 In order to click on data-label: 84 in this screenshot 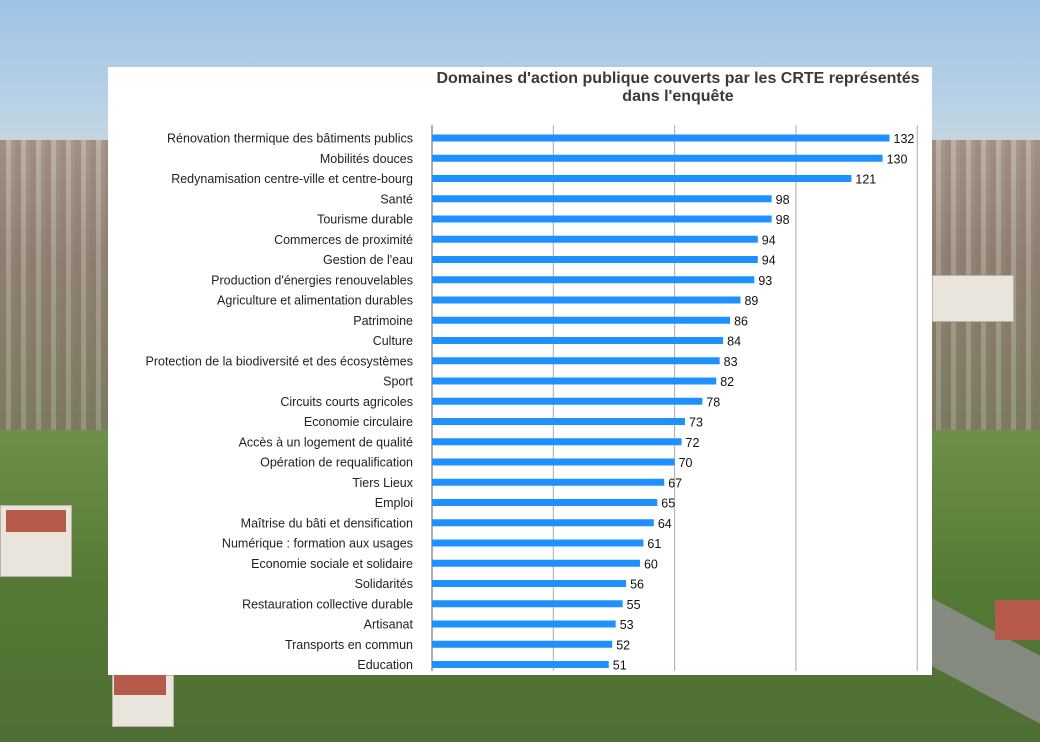, I will do `click(734, 342)`.